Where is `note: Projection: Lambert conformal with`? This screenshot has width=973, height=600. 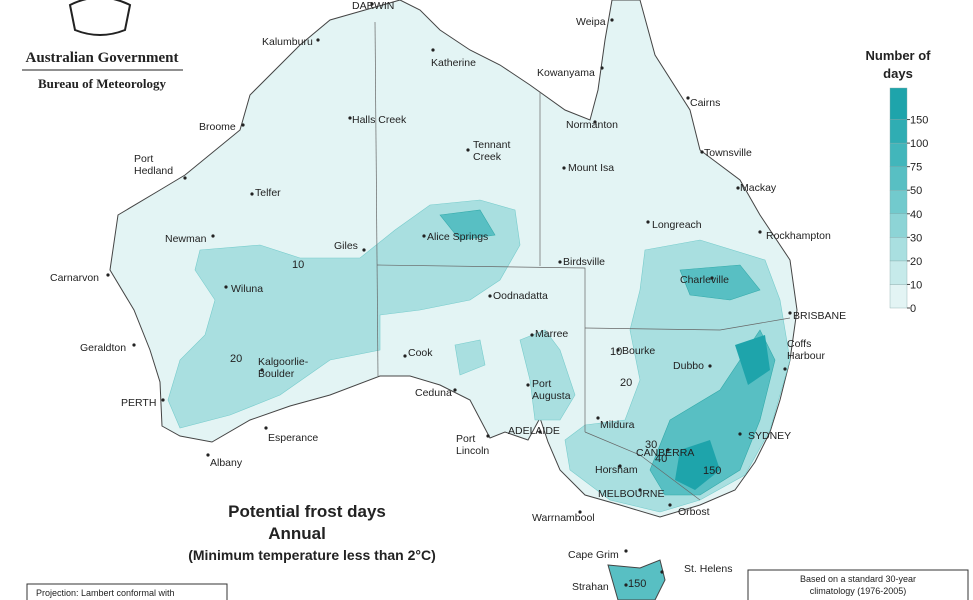
note: Projection: Lambert conformal with is located at coordinates (105, 593).